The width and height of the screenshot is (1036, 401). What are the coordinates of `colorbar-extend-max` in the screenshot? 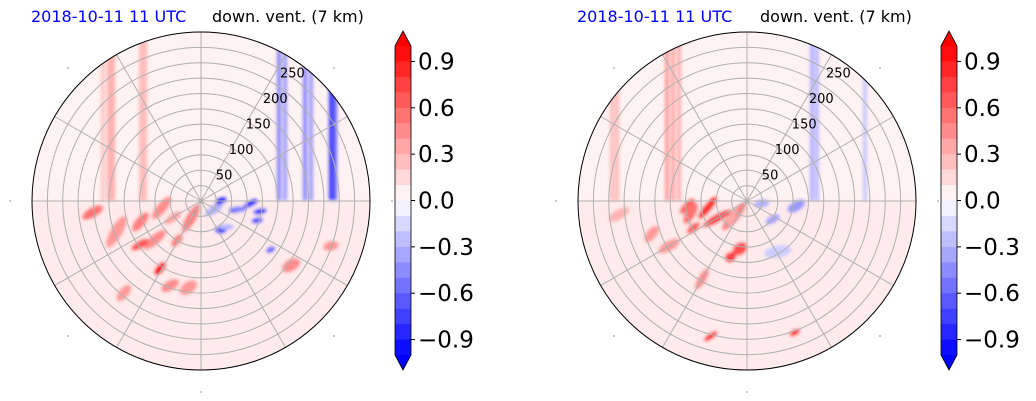 It's located at (403, 38).